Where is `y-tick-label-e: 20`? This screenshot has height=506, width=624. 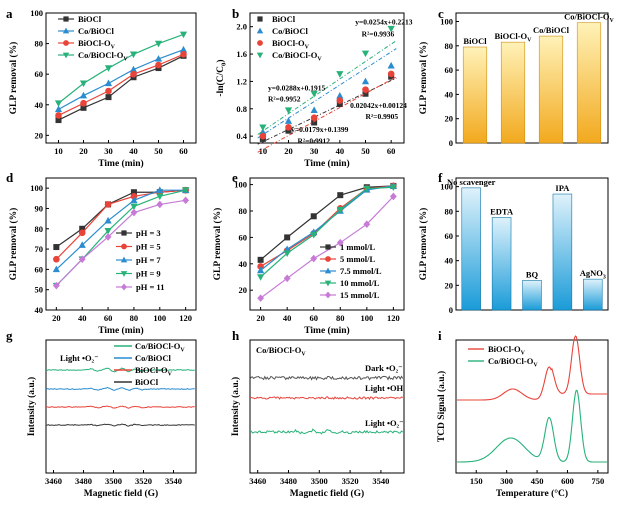
y-tick-label-e: 20 is located at coordinates (243, 290).